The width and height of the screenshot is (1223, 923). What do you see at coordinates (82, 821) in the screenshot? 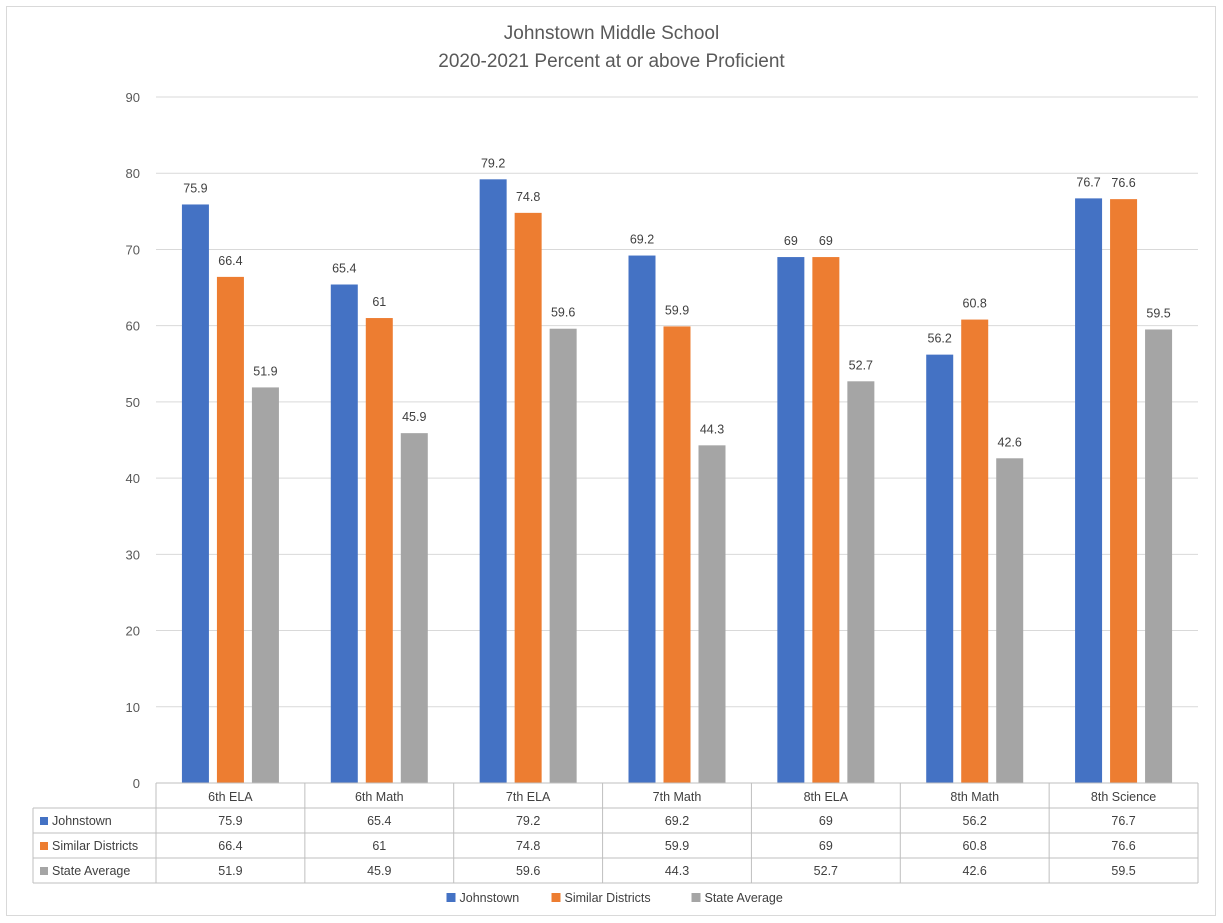
I see `table-row-label: Johnstown` at bounding box center [82, 821].